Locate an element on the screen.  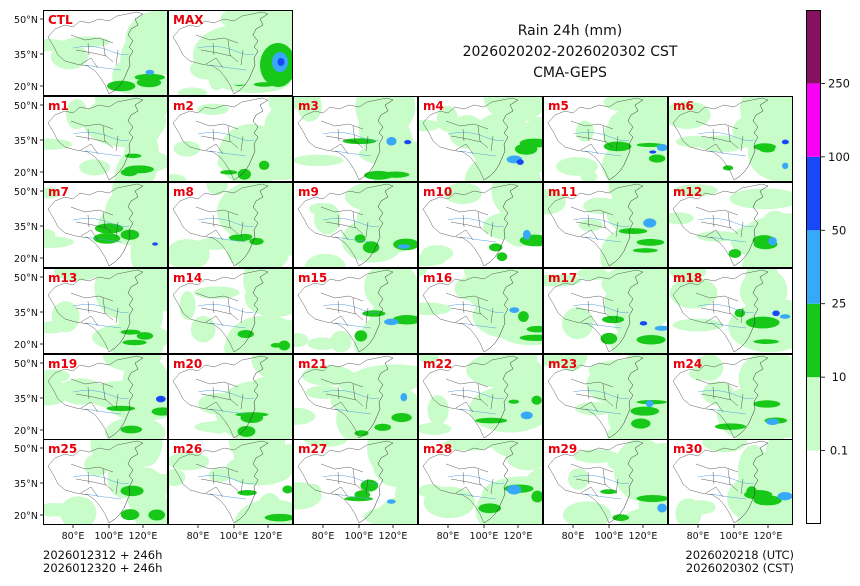
rain-panel: m13 is located at coordinates (105, 311).